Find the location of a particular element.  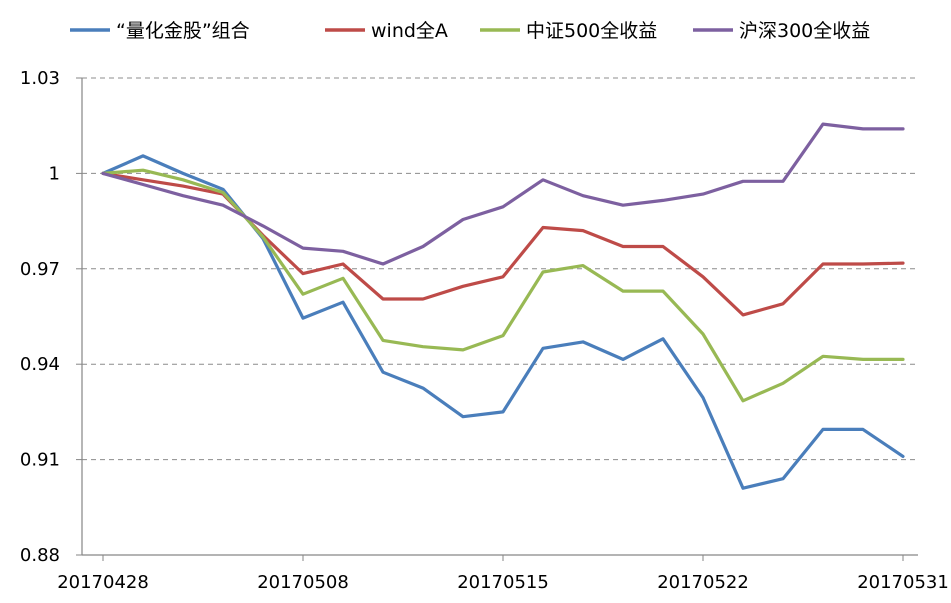

x-tick-label: 20170508 is located at coordinates (303, 582).